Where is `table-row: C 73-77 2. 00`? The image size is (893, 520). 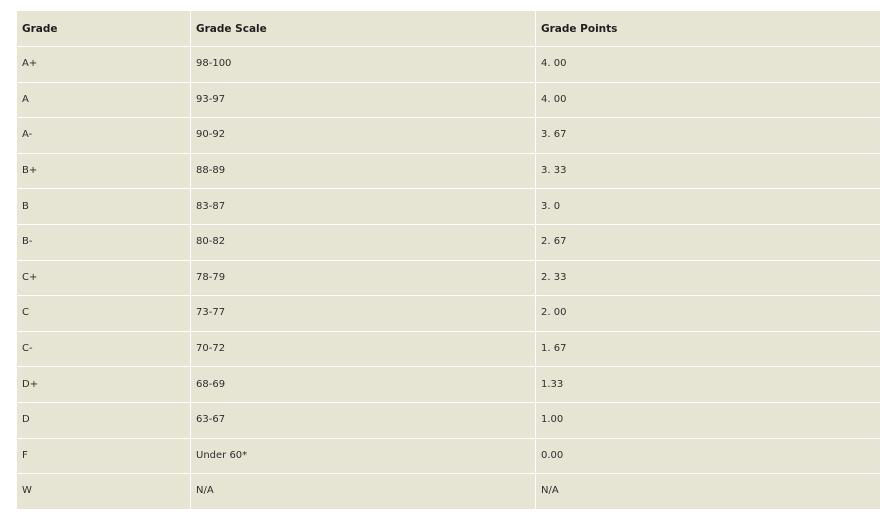 table-row: C 73-77 2. 00 is located at coordinates (448, 313).